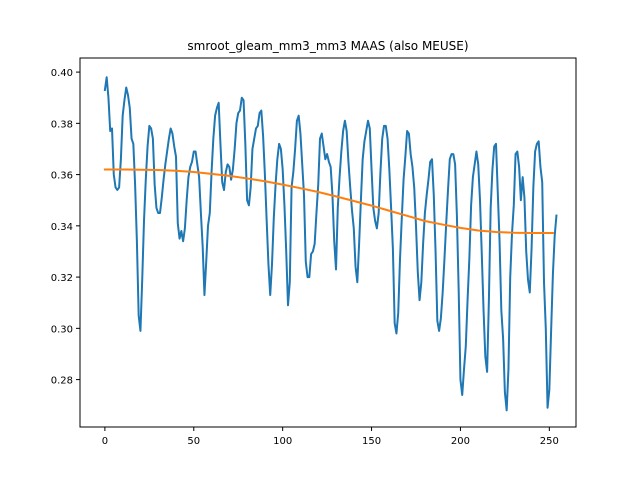  What do you see at coordinates (62, 381) in the screenshot?
I see `y-tick-label: 0.28` at bounding box center [62, 381].